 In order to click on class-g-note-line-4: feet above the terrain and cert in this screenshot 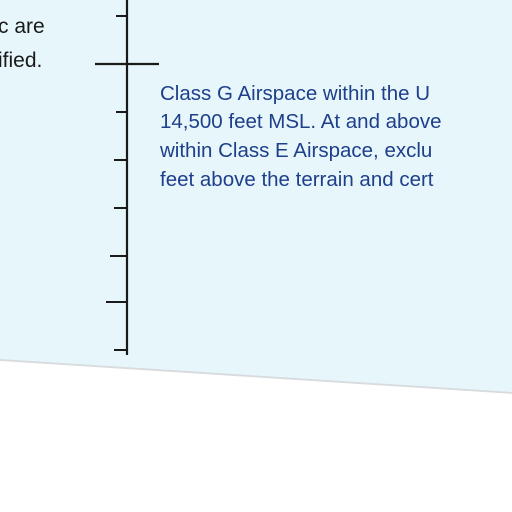, I will do `click(297, 179)`.